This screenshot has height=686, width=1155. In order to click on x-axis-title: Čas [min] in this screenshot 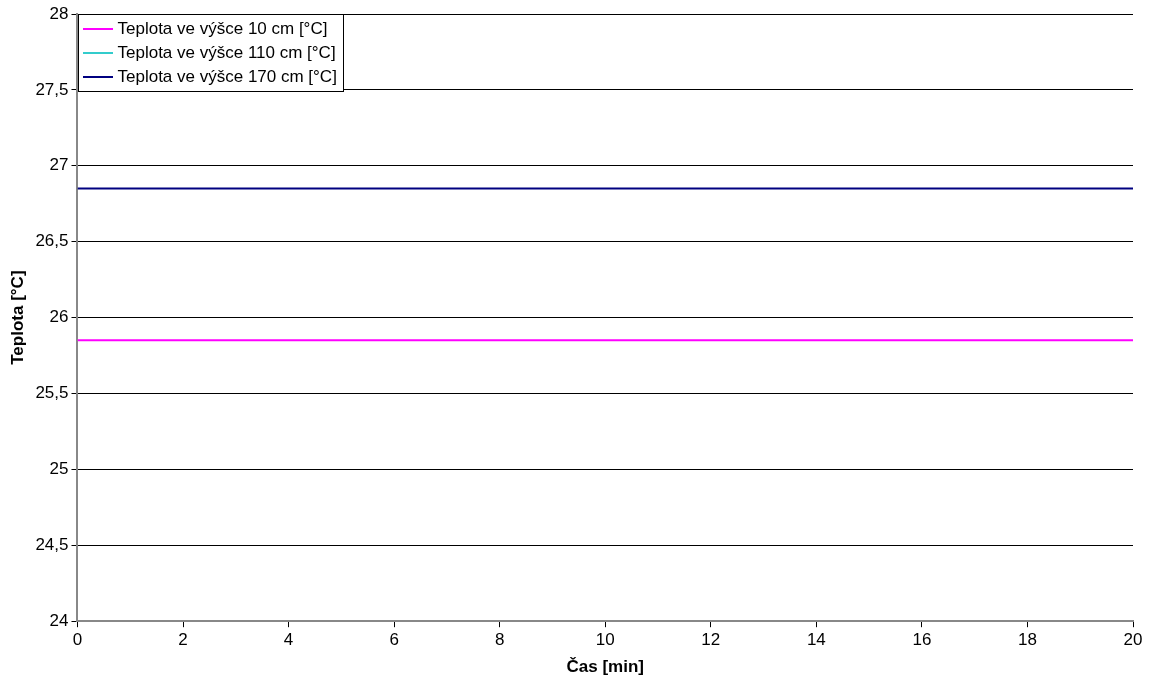, I will do `click(605, 667)`.